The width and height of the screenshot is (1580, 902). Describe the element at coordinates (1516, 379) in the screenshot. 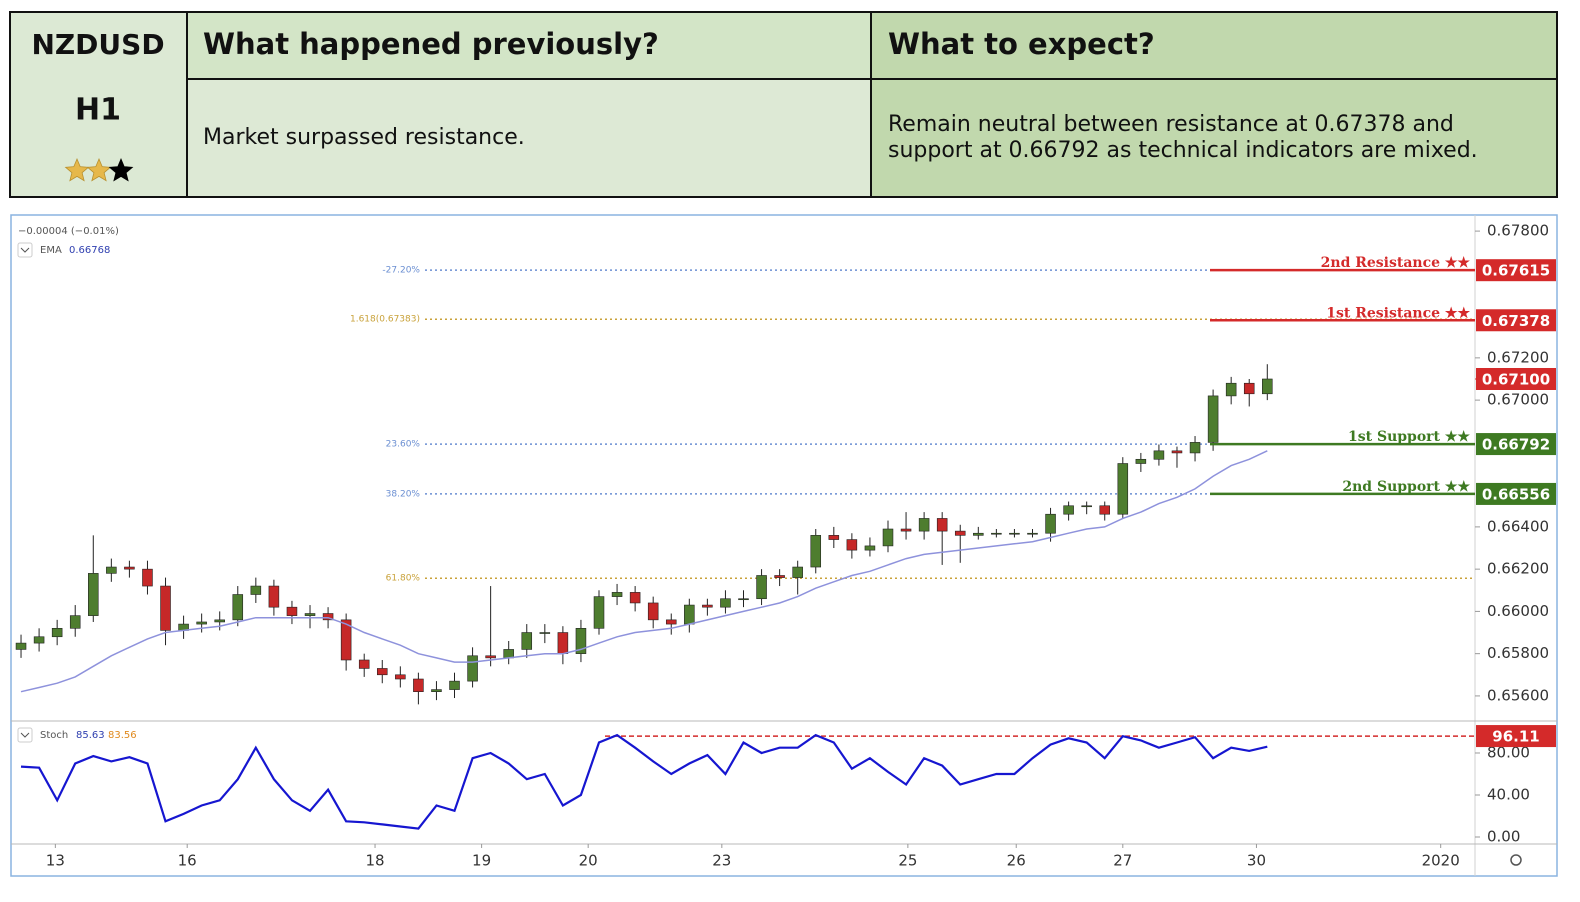

I see `last-price: 0.67100` at that location.